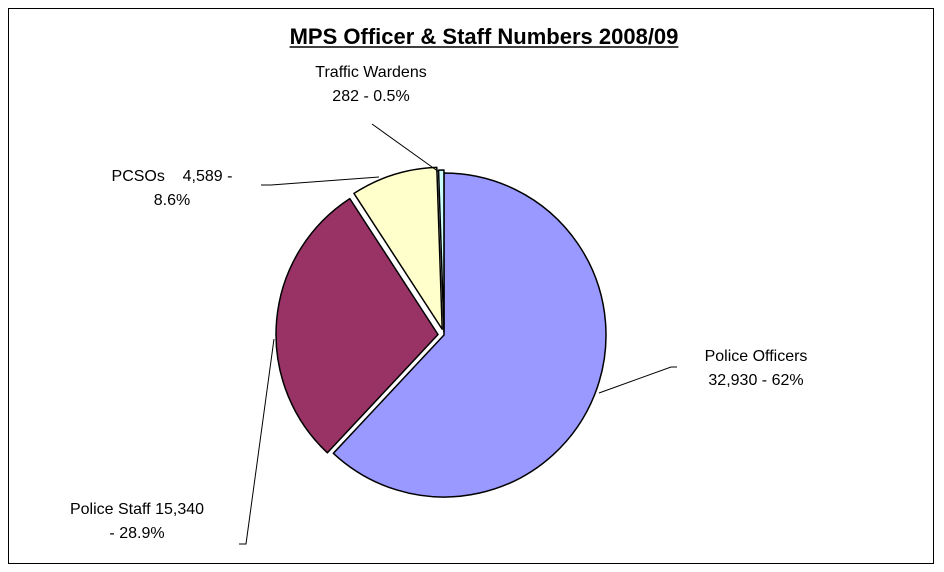 Image resolution: width=944 pixels, height=572 pixels. Describe the element at coordinates (370, 84) in the screenshot. I see `data-label: Traffic Wardens 282 - 0.5%` at that location.